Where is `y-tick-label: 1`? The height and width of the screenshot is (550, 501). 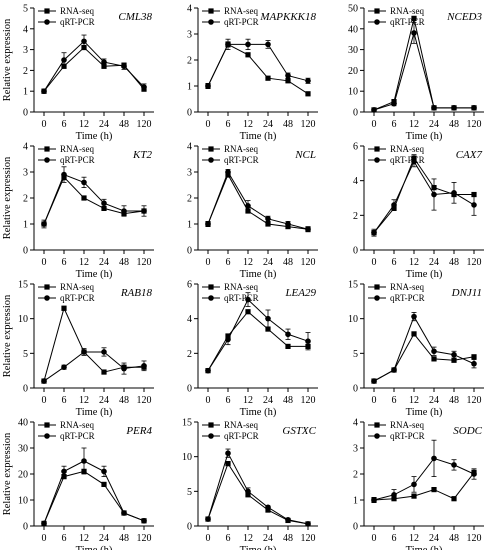 y-tick-label: 1 is located at coordinates (355, 501).